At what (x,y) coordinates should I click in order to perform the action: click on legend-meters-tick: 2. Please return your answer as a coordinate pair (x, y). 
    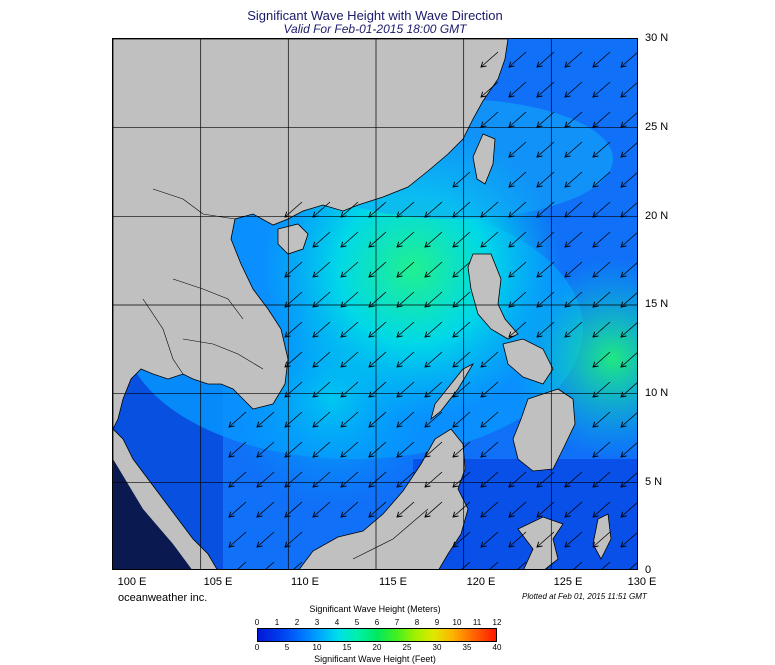
    Looking at the image, I should click on (297, 622).